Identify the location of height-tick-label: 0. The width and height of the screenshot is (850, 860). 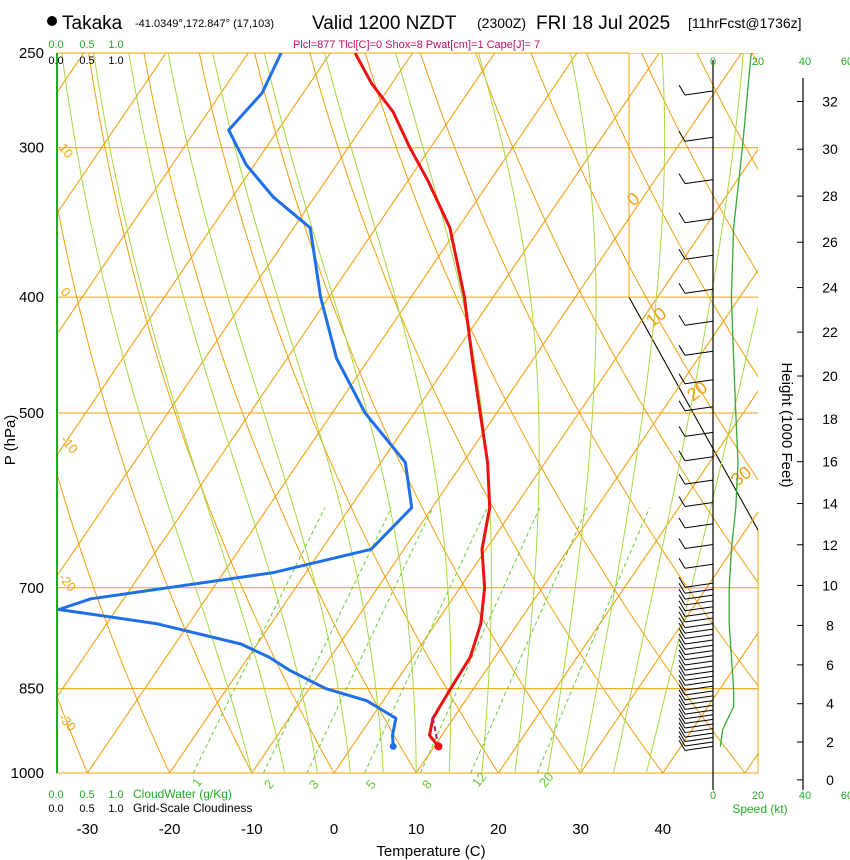
(830, 780).